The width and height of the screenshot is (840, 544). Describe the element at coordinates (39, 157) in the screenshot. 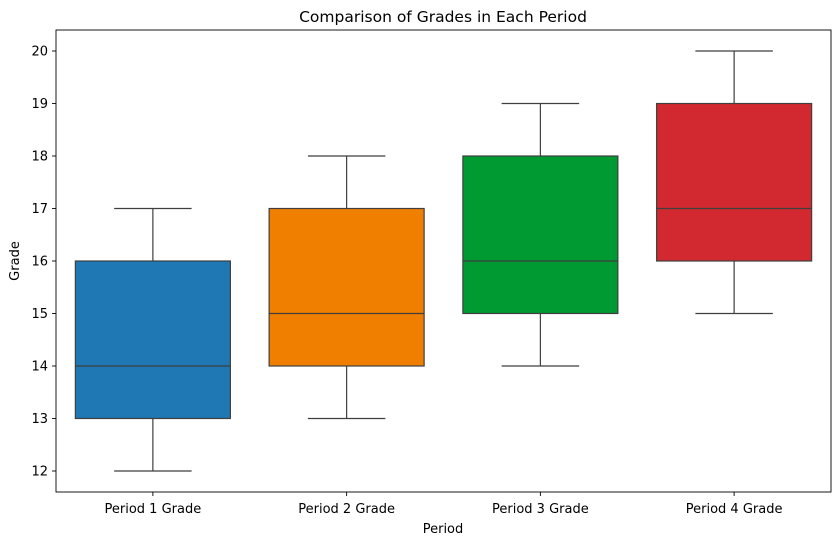

I see `y-tick-label: 18` at that location.